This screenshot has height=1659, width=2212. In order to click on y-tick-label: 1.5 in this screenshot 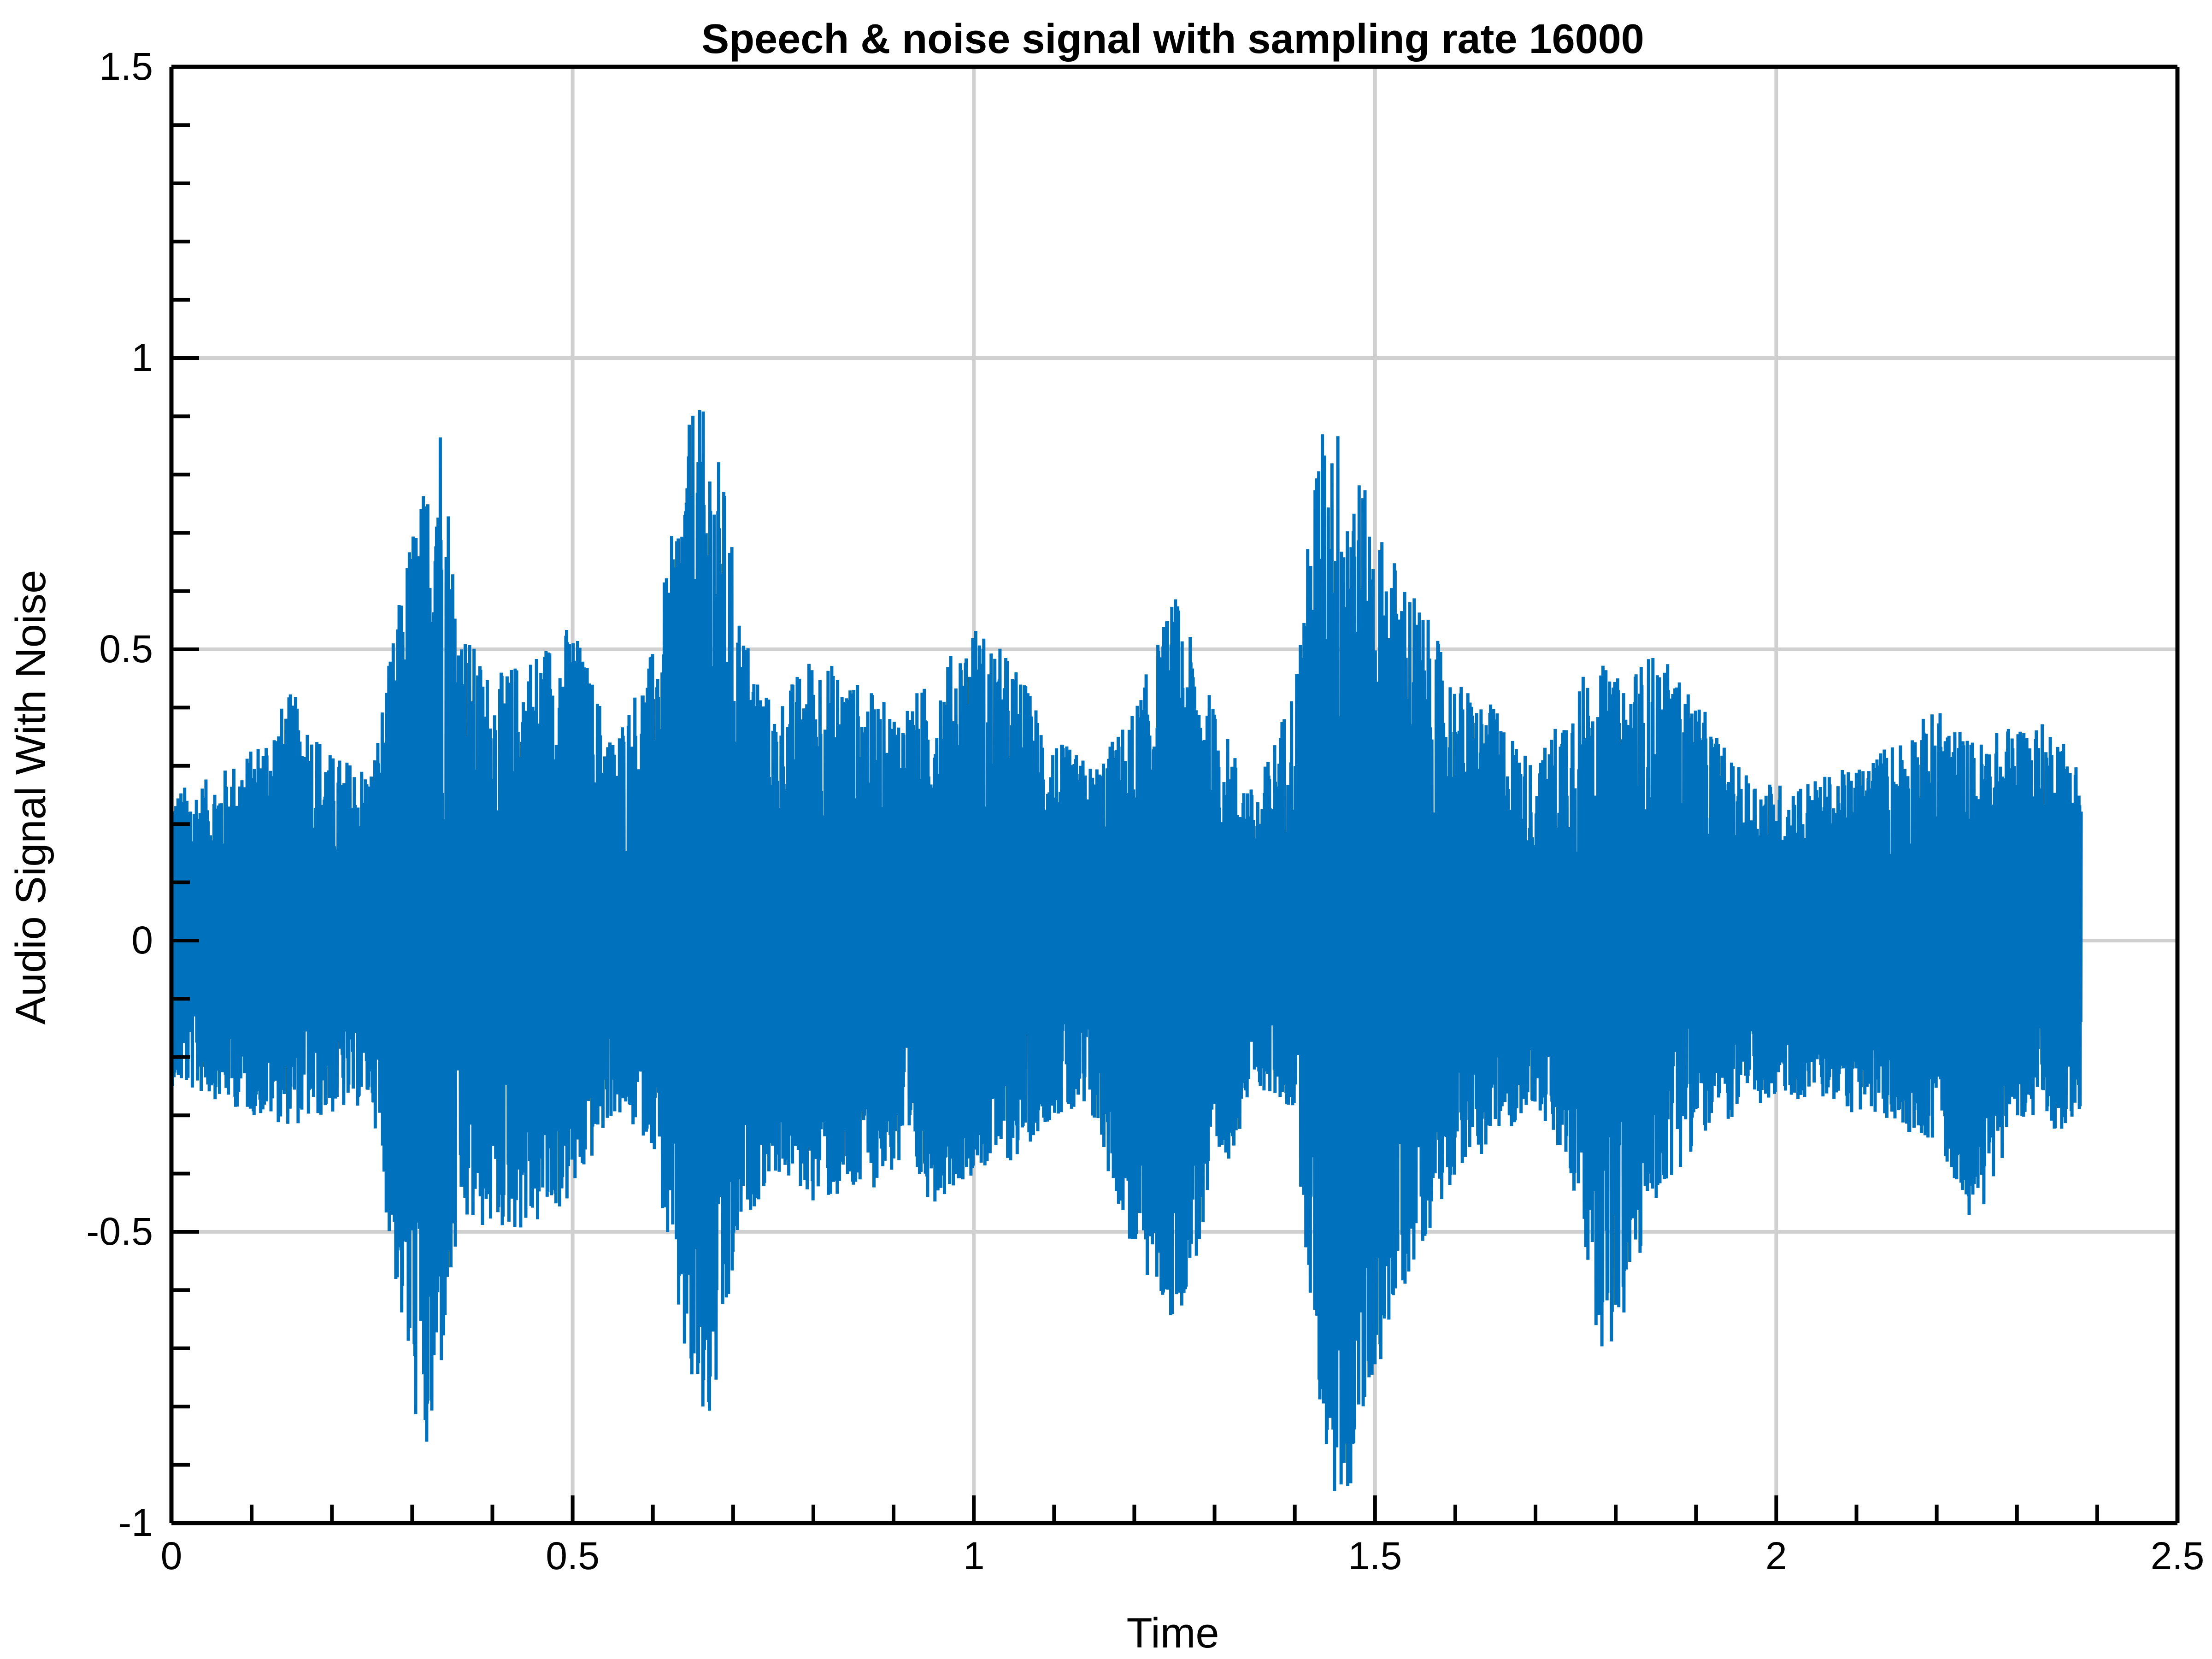, I will do `click(126, 66)`.